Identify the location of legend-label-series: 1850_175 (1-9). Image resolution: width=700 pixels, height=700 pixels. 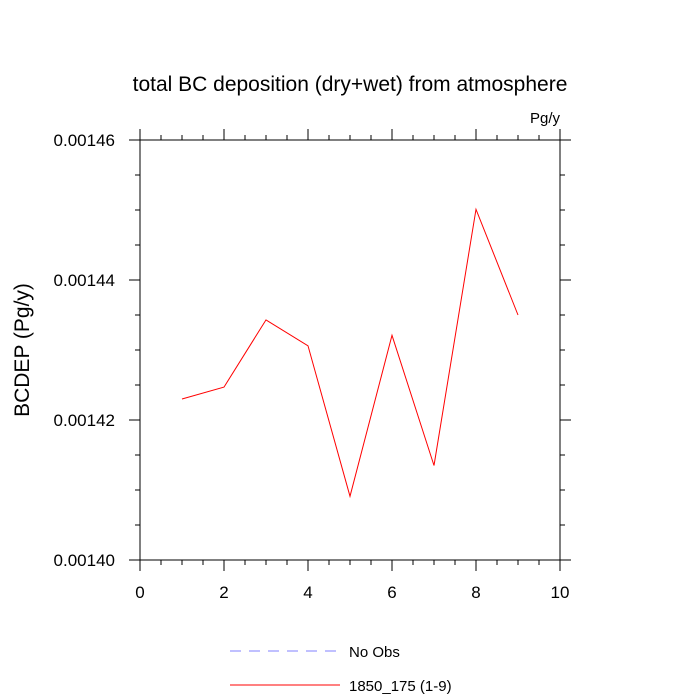
(400, 686).